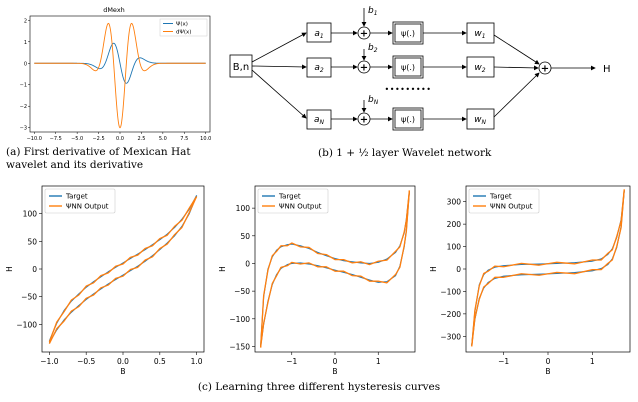  I want to click on c2-legend: Target ΨNN Output, so click(504, 201).